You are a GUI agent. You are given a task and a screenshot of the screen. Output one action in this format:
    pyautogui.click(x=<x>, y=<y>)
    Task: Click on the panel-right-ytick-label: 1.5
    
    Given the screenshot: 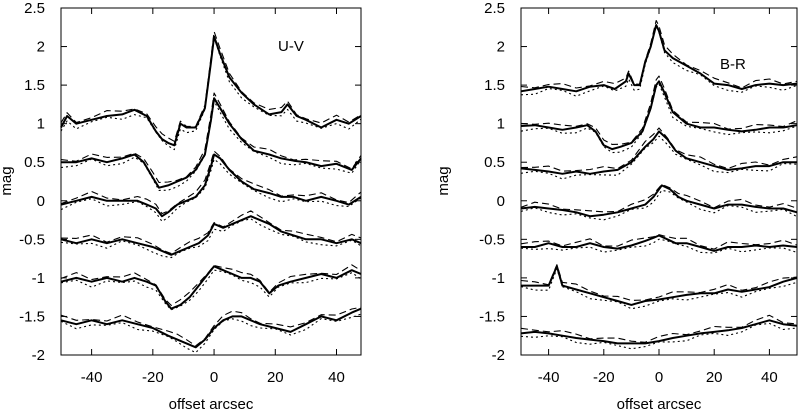 What is the action you would take?
    pyautogui.click(x=494, y=85)
    